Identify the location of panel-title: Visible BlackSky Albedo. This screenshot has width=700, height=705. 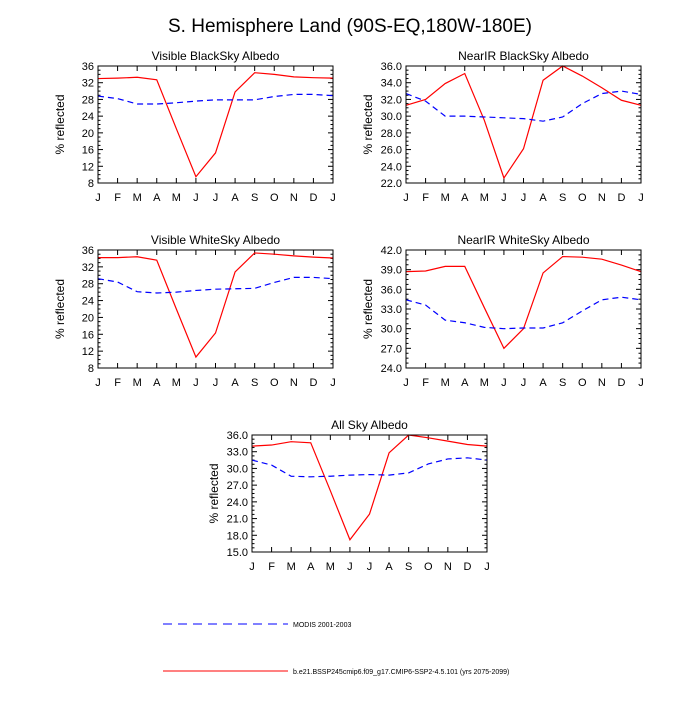
(216, 56).